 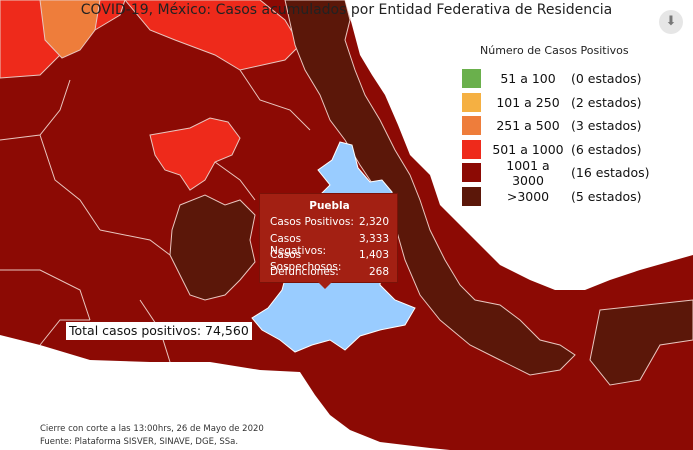 What do you see at coordinates (378, 271) in the screenshot?
I see `tooltip-value: 268` at bounding box center [378, 271].